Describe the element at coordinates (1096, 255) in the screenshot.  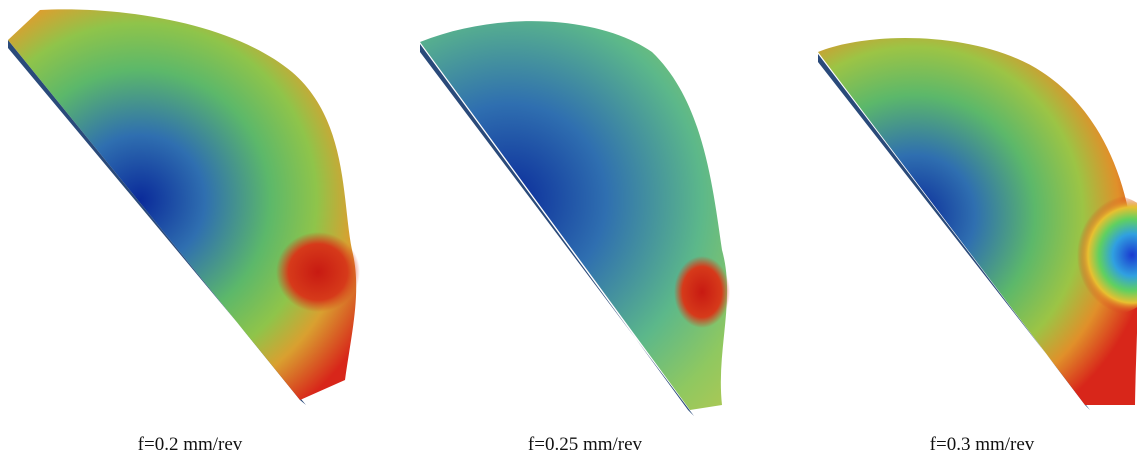
I see `crater` at that location.